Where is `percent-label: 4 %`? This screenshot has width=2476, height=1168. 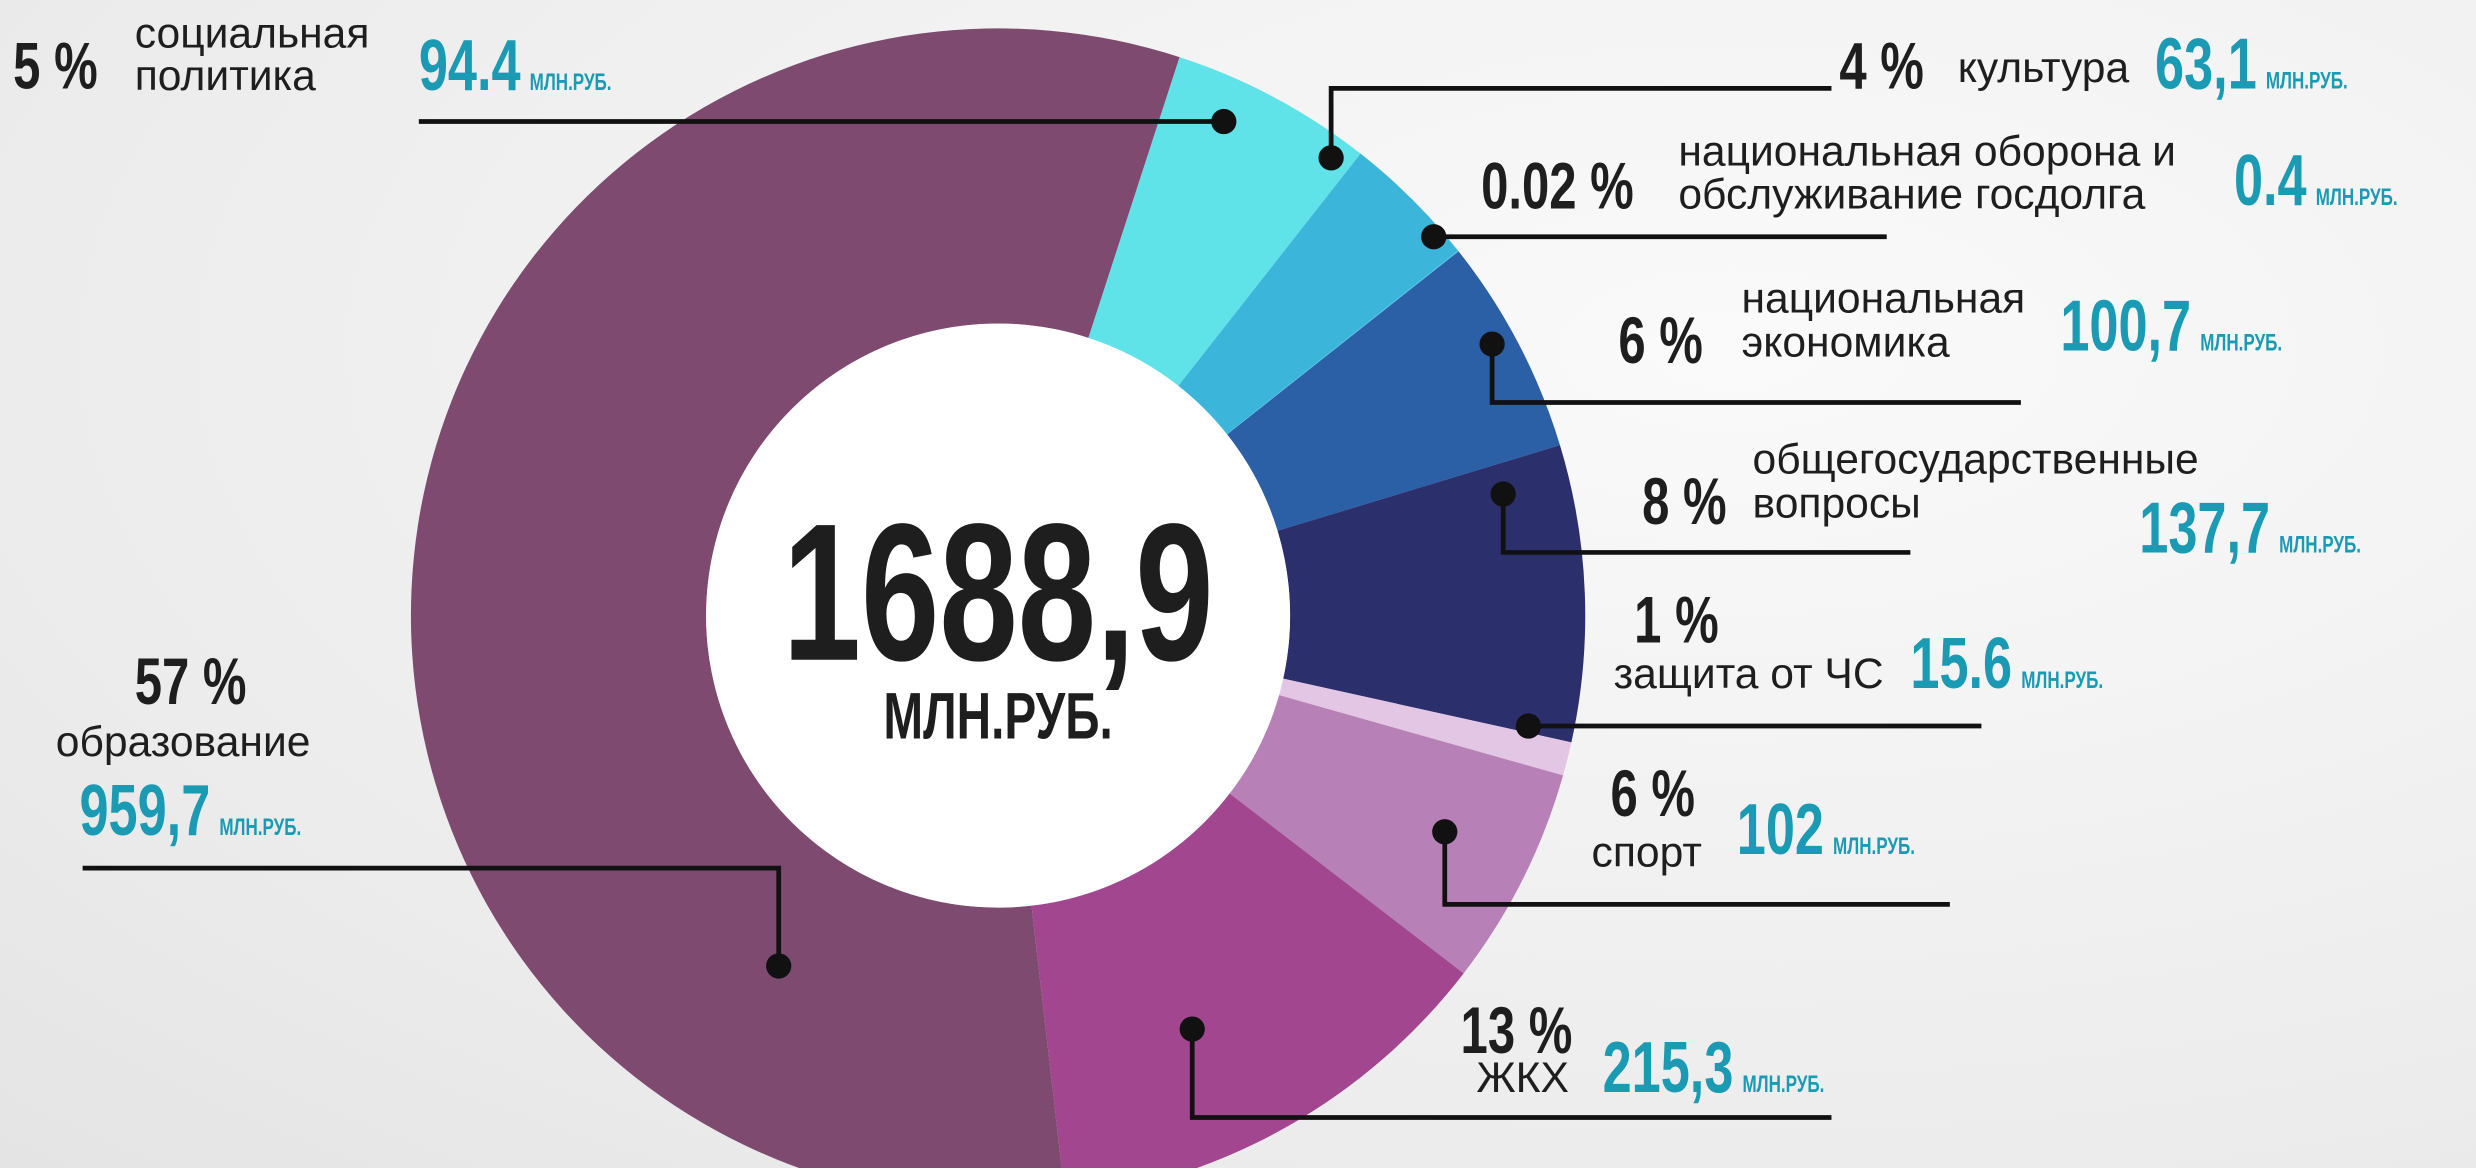
percent-label: 4 % is located at coordinates (1881, 66).